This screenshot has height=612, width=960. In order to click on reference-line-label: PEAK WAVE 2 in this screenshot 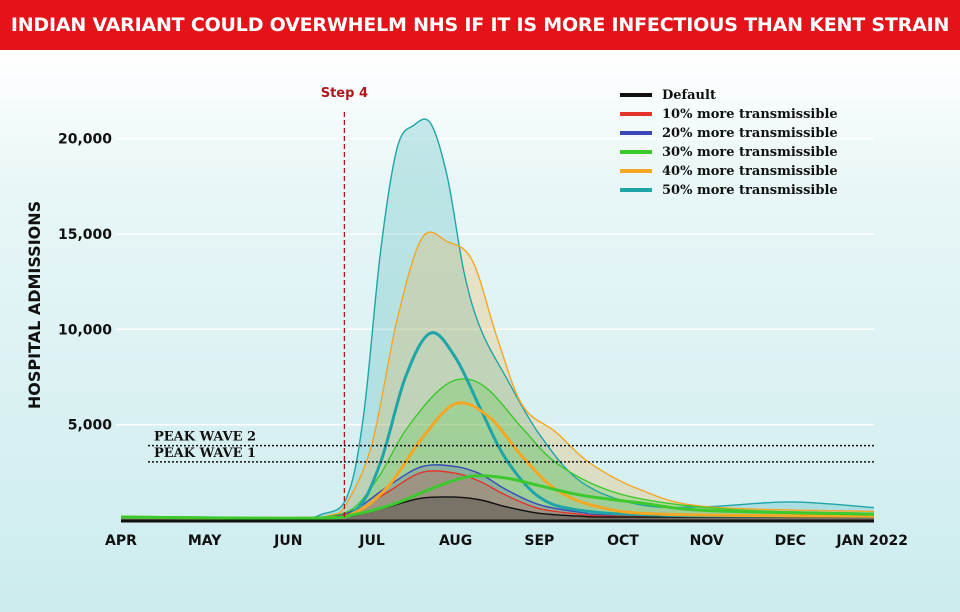, I will do `click(205, 437)`.